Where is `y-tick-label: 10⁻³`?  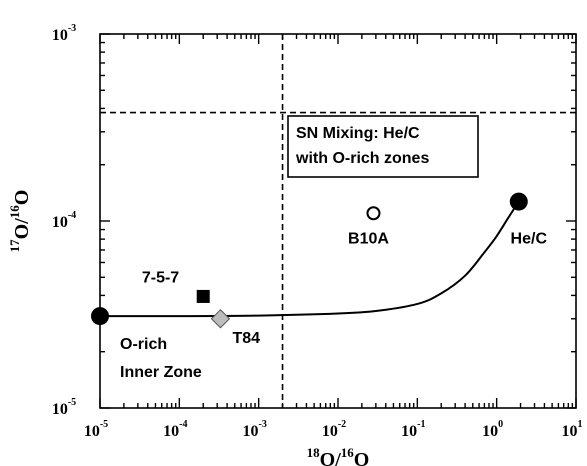 y-tick-label: 10⁻³ is located at coordinates (64, 33).